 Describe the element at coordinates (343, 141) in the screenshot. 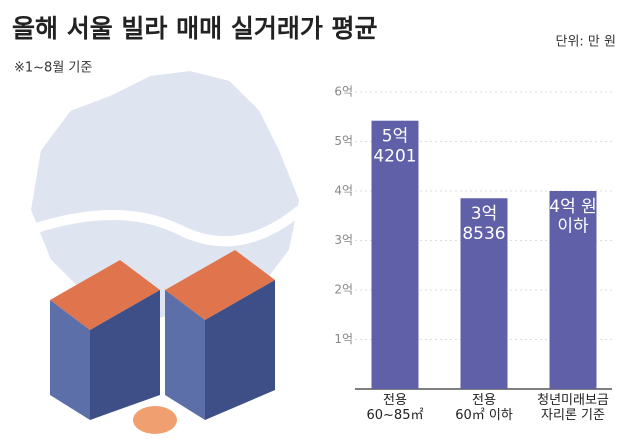

I see `y-tick-label: 5억` at that location.